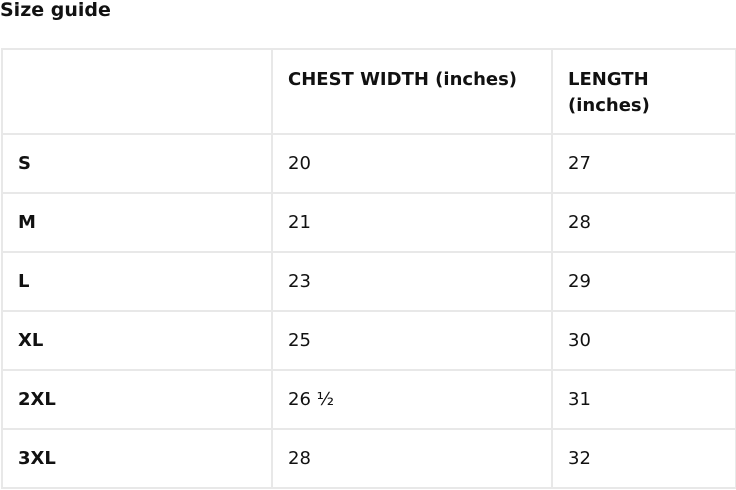 The height and width of the screenshot is (490, 736). What do you see at coordinates (137, 222) in the screenshot?
I see `size-cell: M` at bounding box center [137, 222].